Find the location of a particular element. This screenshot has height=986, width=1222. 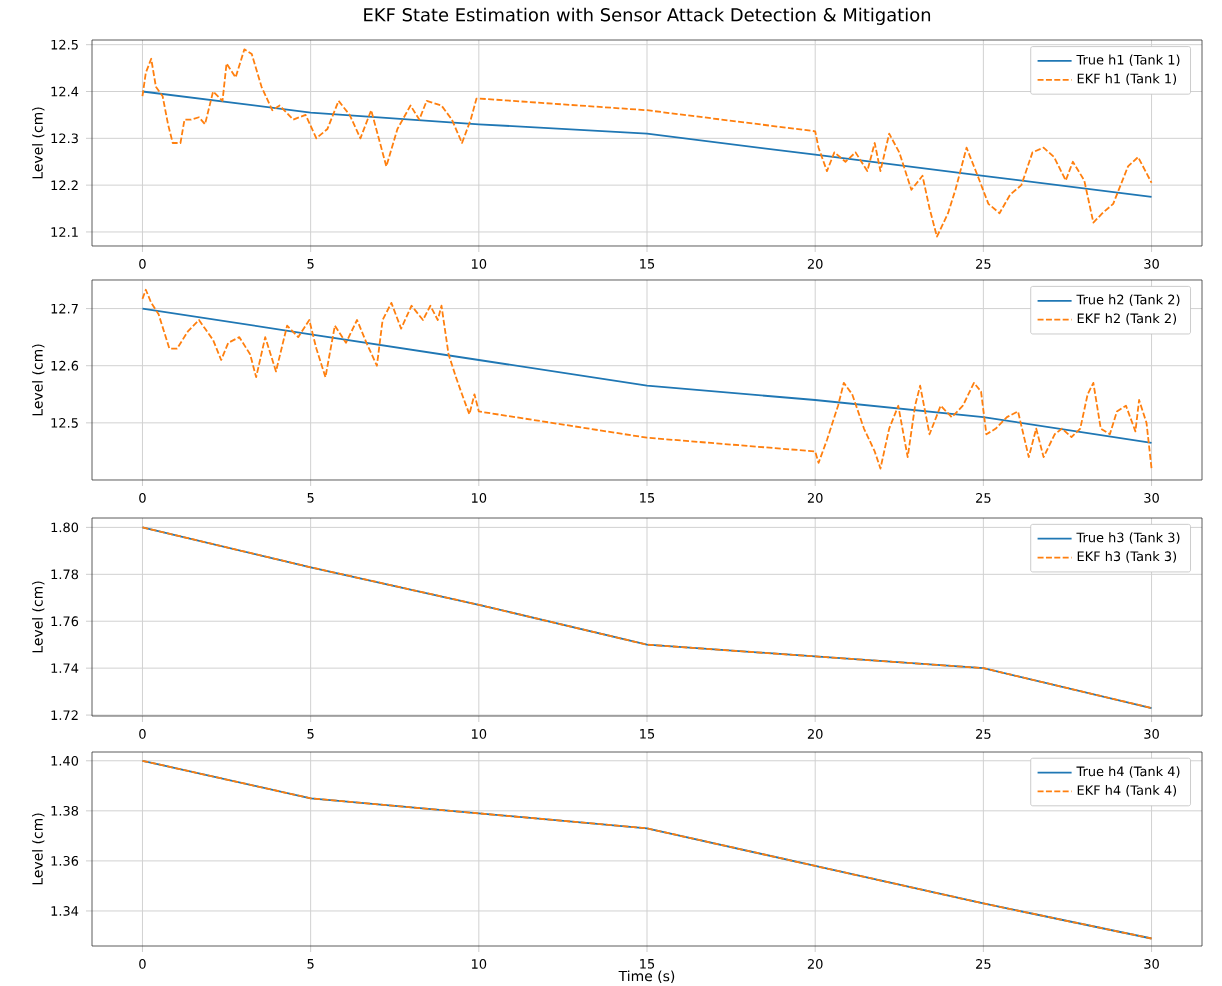

chart-title: EKF State Estimation with Sensor Attack Detection & Mitigation is located at coordinates (647, 16).